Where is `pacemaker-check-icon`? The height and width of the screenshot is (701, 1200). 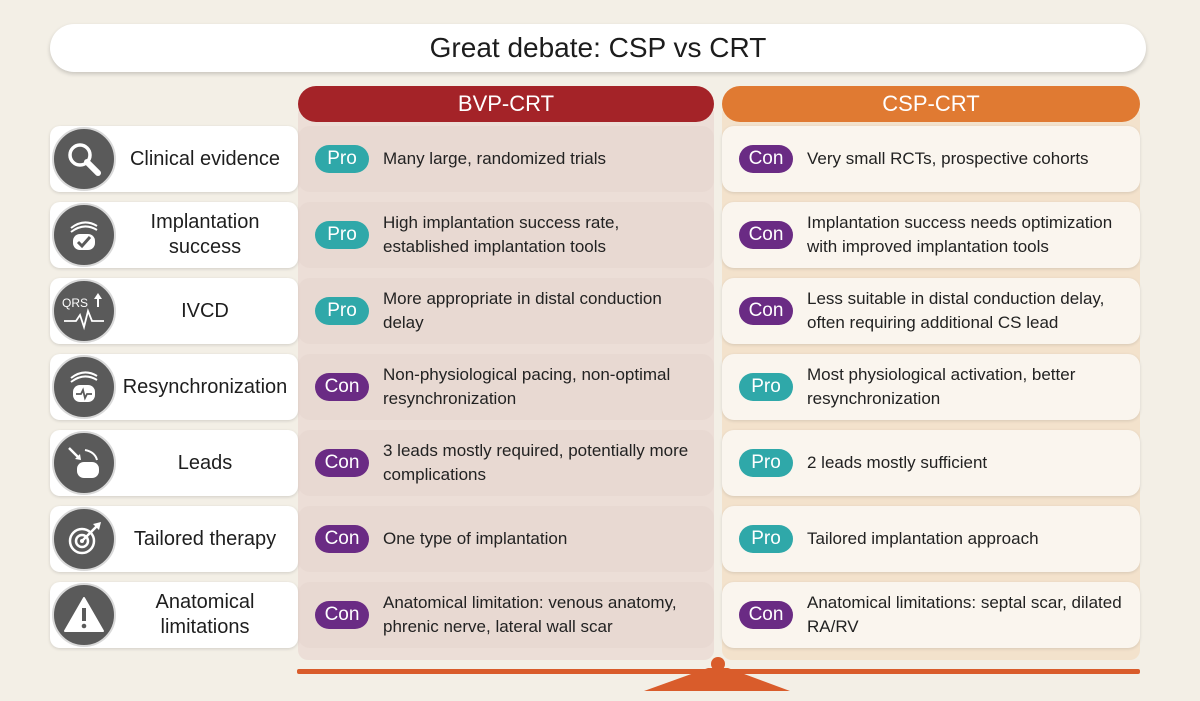
pacemaker-check-icon is located at coordinates (84, 235).